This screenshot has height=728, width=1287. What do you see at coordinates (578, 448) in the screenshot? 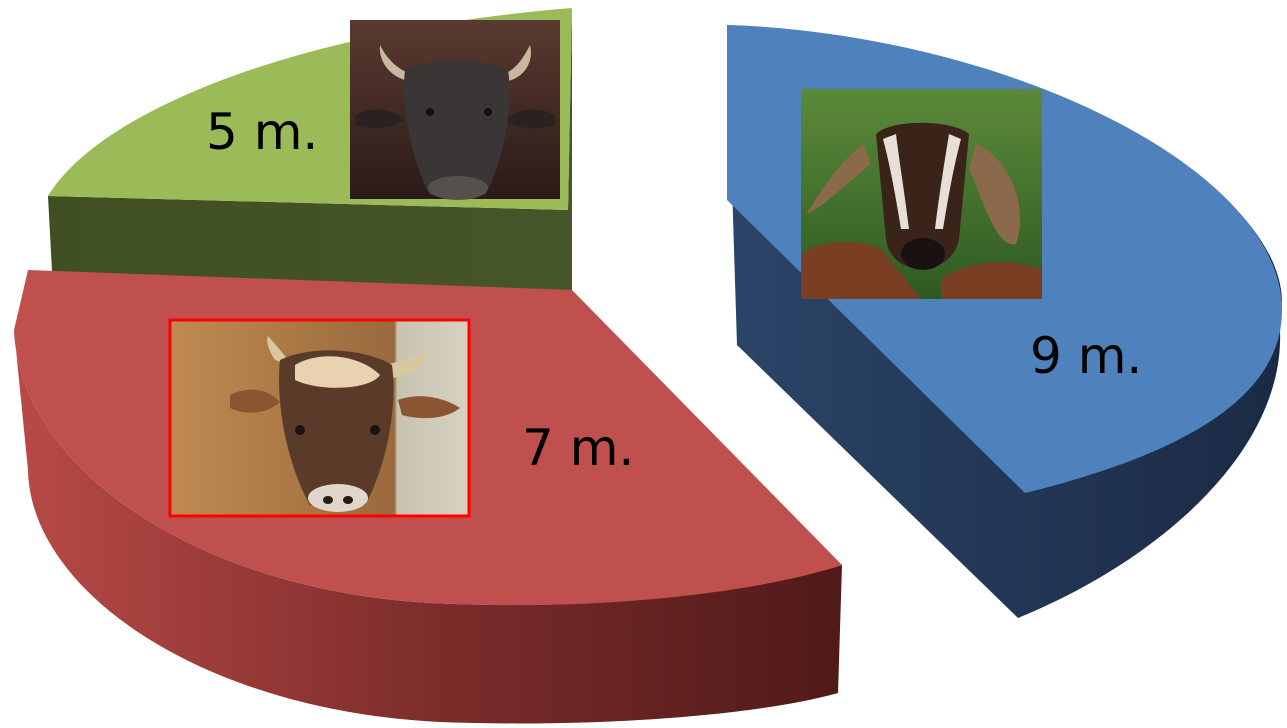
I see `data-label-7m: 7 m.` at bounding box center [578, 448].